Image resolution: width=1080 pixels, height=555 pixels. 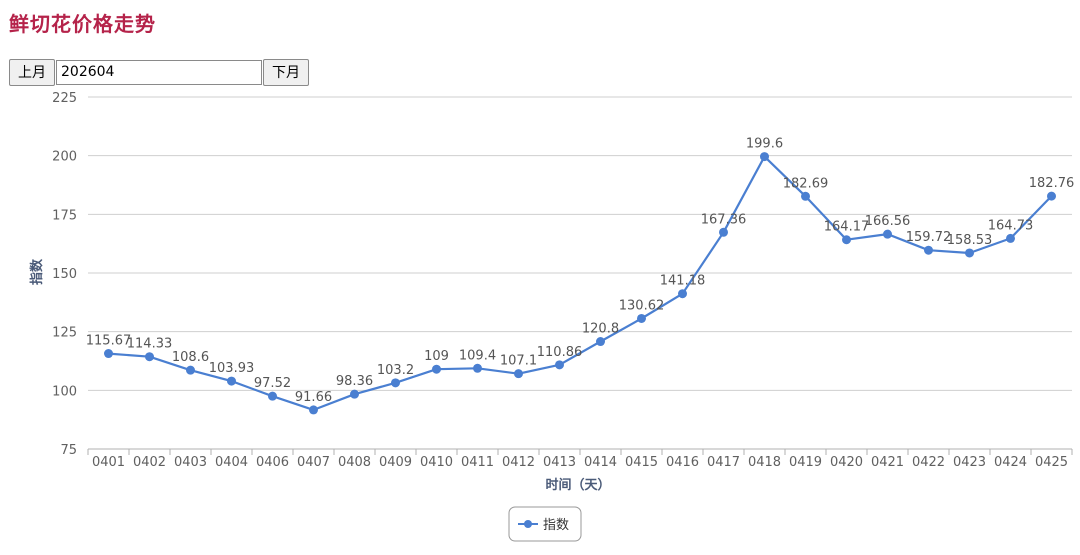 I want to click on data-label: 199.6, so click(x=764, y=144).